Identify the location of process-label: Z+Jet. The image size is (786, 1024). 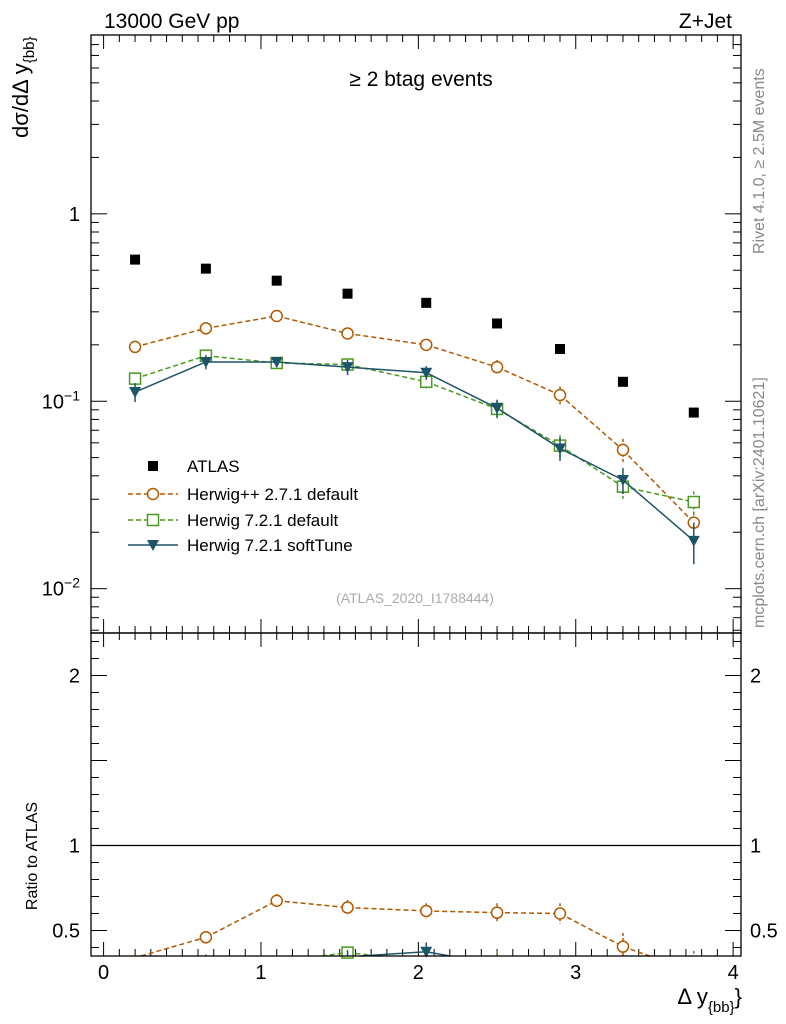
(705, 21).